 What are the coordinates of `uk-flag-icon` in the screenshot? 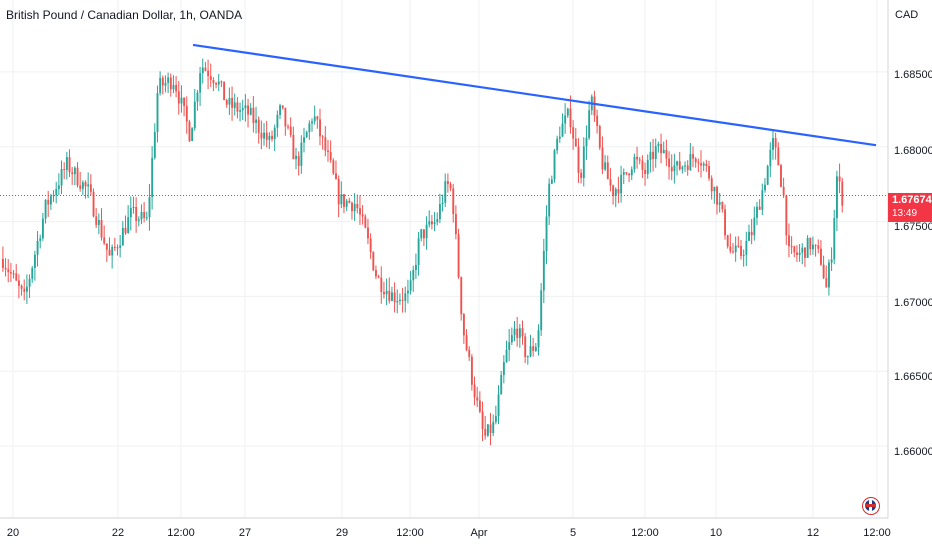 It's located at (871, 506).